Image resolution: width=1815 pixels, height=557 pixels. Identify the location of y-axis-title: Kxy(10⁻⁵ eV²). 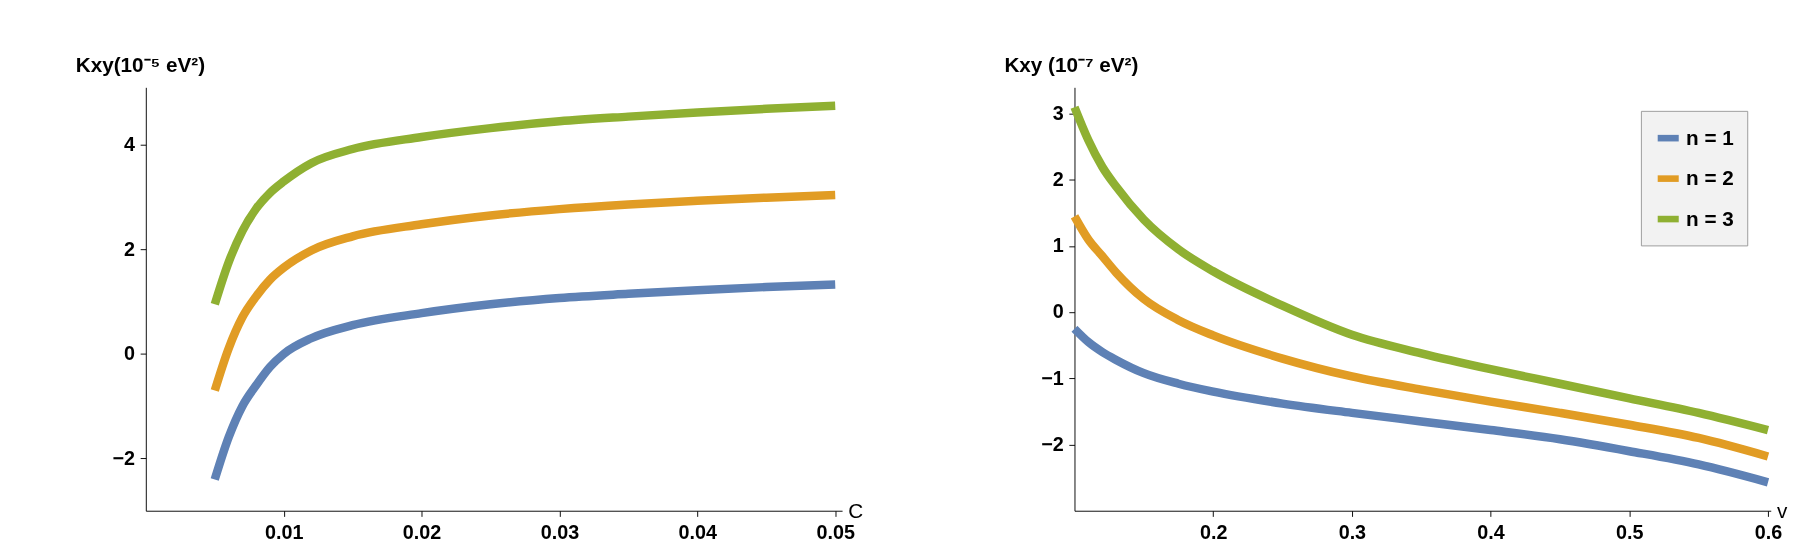
(140, 64).